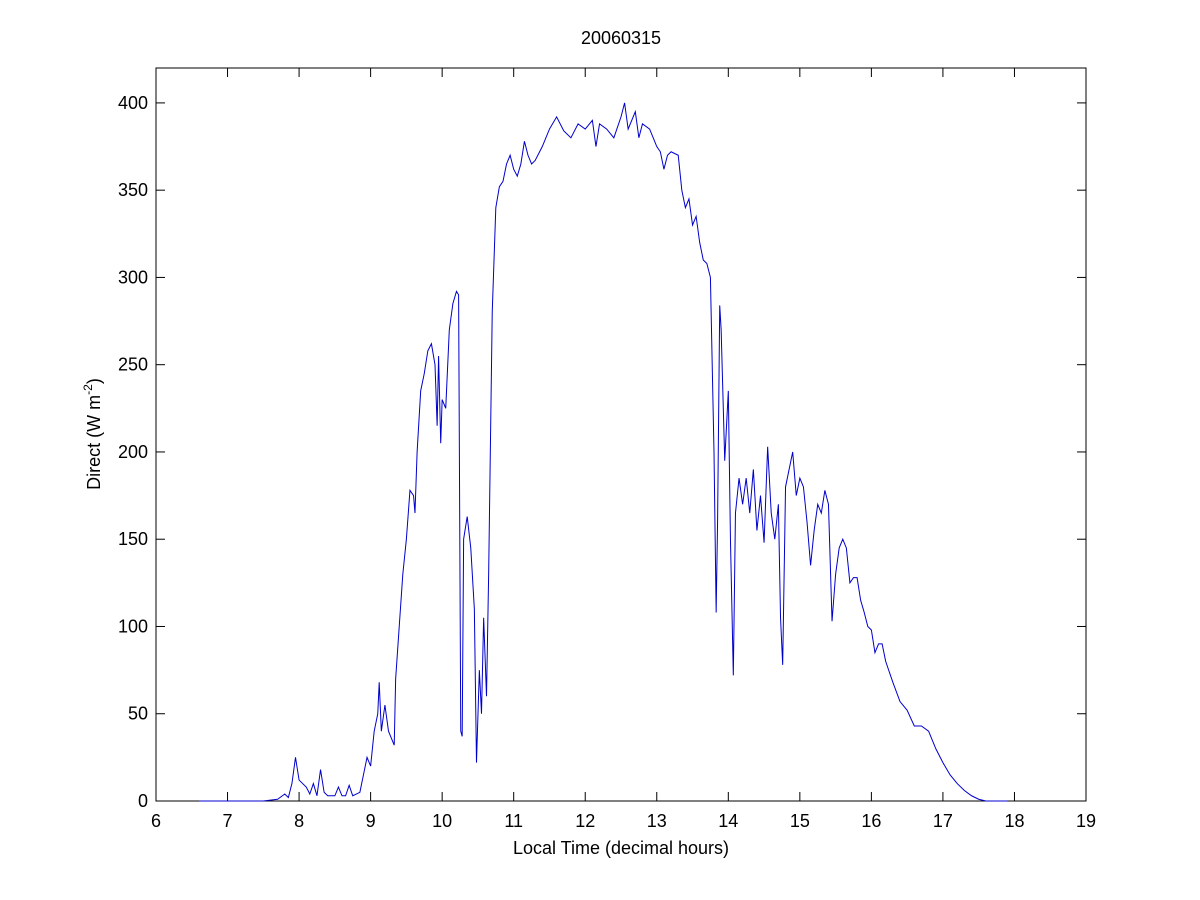 The height and width of the screenshot is (900, 1200). I want to click on y-tick-label: 300, so click(133, 277).